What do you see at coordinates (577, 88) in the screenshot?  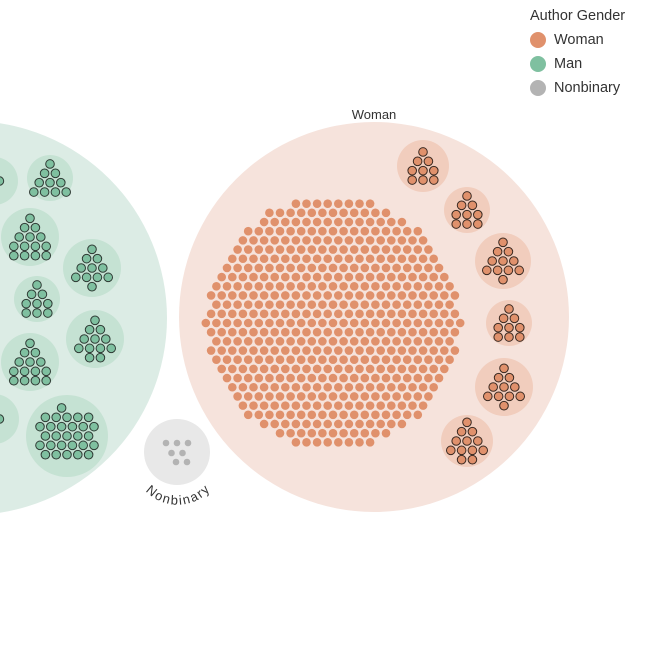 I see `legend-item-nonbinary: Nonbinary` at bounding box center [577, 88].